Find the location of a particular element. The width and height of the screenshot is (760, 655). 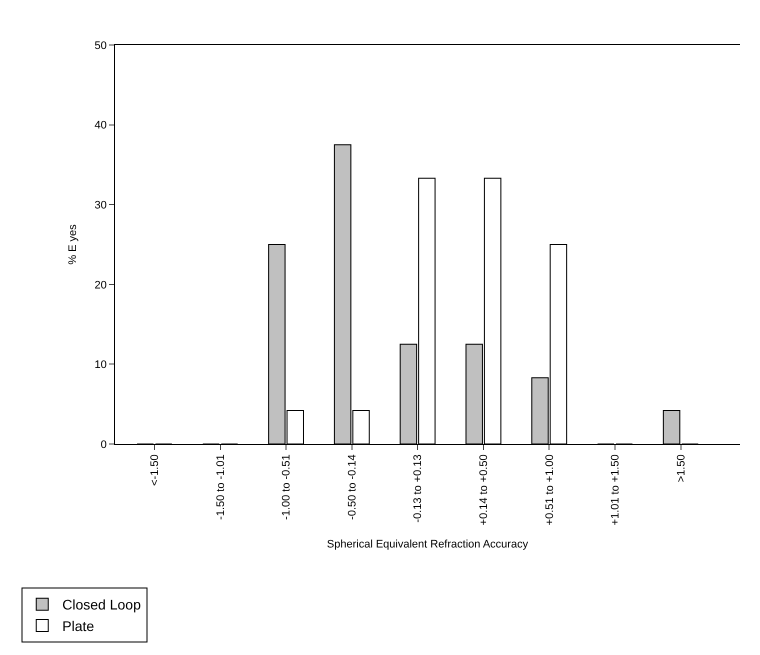

x-tick-label: +0.14 to +0.50 is located at coordinates (484, 490).